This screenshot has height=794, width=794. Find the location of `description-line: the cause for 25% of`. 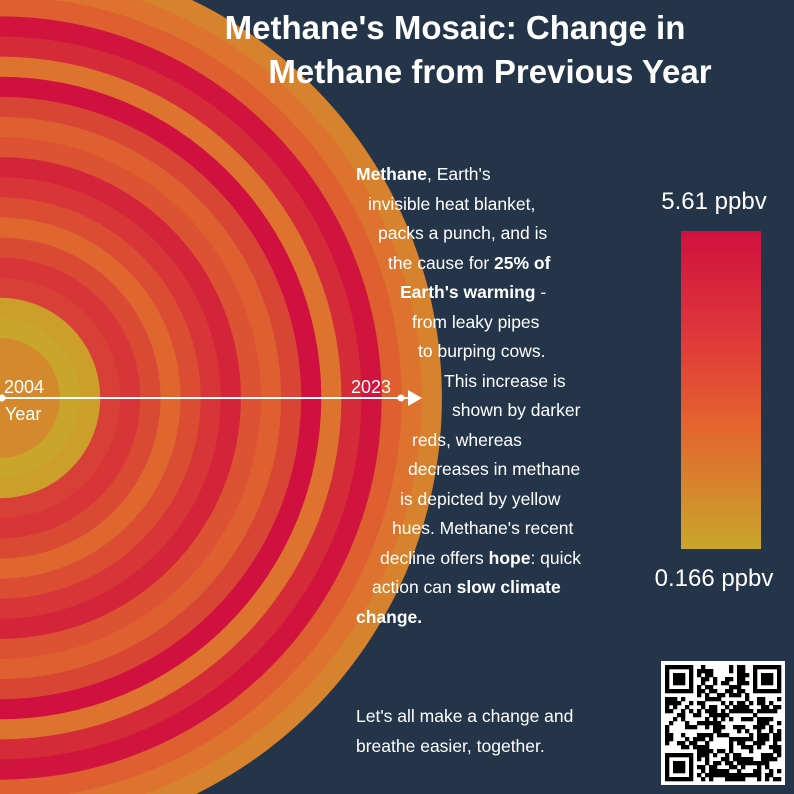

description-line: the cause for 25% of is located at coordinates (491, 264).